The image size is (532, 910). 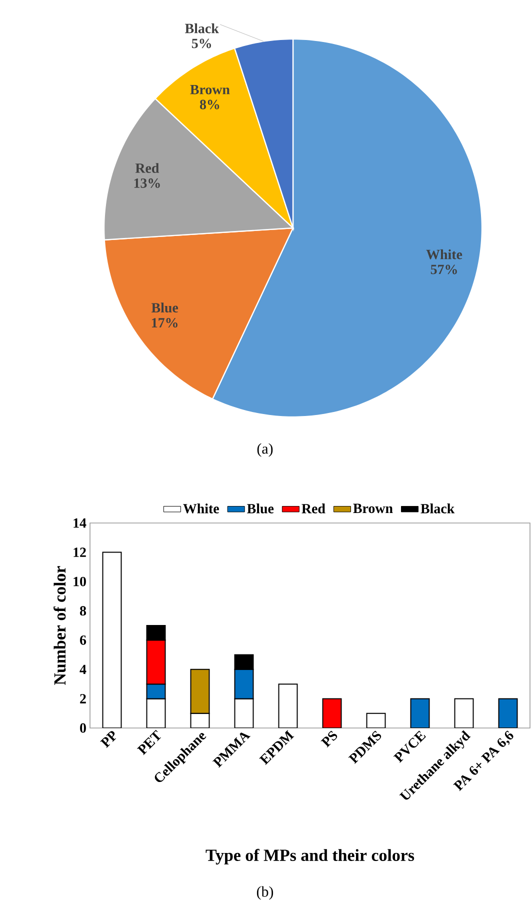 I want to click on x-tick-label: PP, so click(x=108, y=739).